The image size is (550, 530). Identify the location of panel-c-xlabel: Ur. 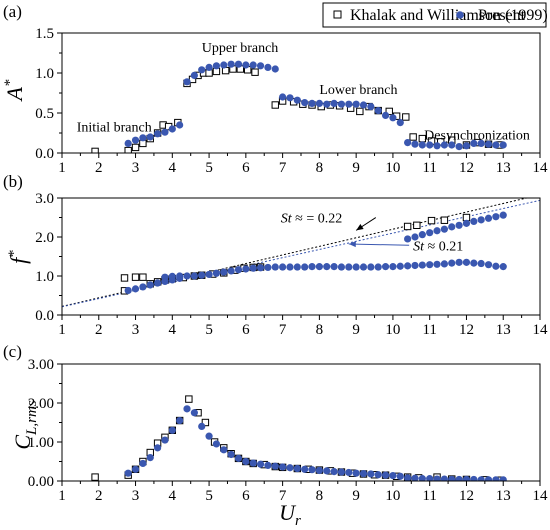
(290, 514).